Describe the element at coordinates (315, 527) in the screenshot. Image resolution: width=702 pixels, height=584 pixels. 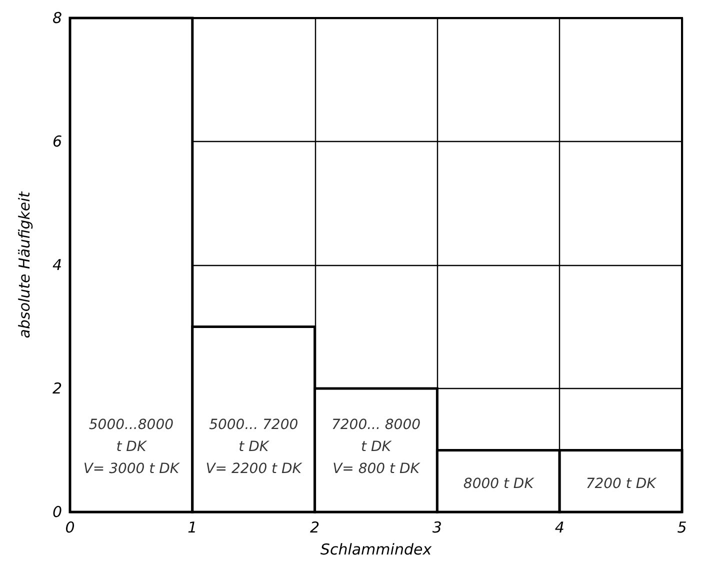
I see `x-tick-label: 2` at that location.